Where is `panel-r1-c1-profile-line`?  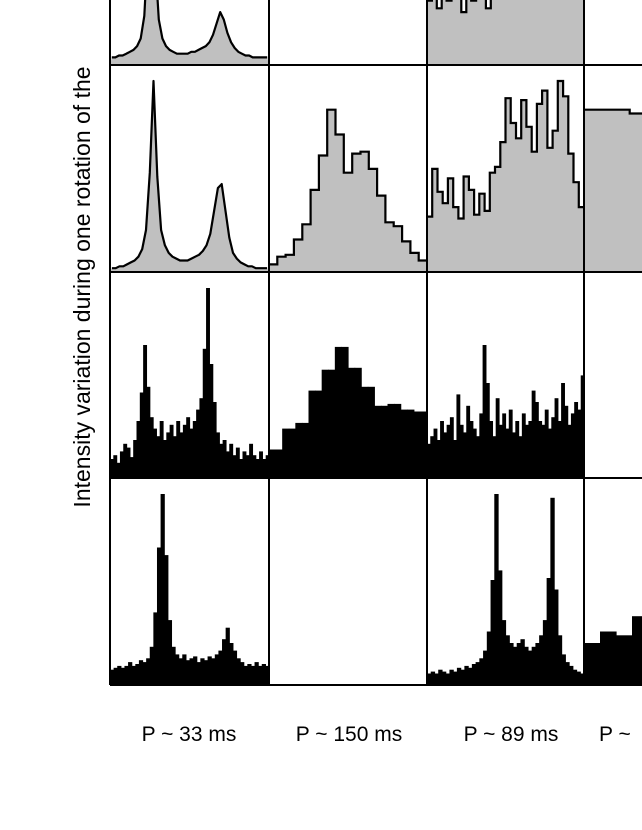 panel-r1-c1-profile-line is located at coordinates (189, 29).